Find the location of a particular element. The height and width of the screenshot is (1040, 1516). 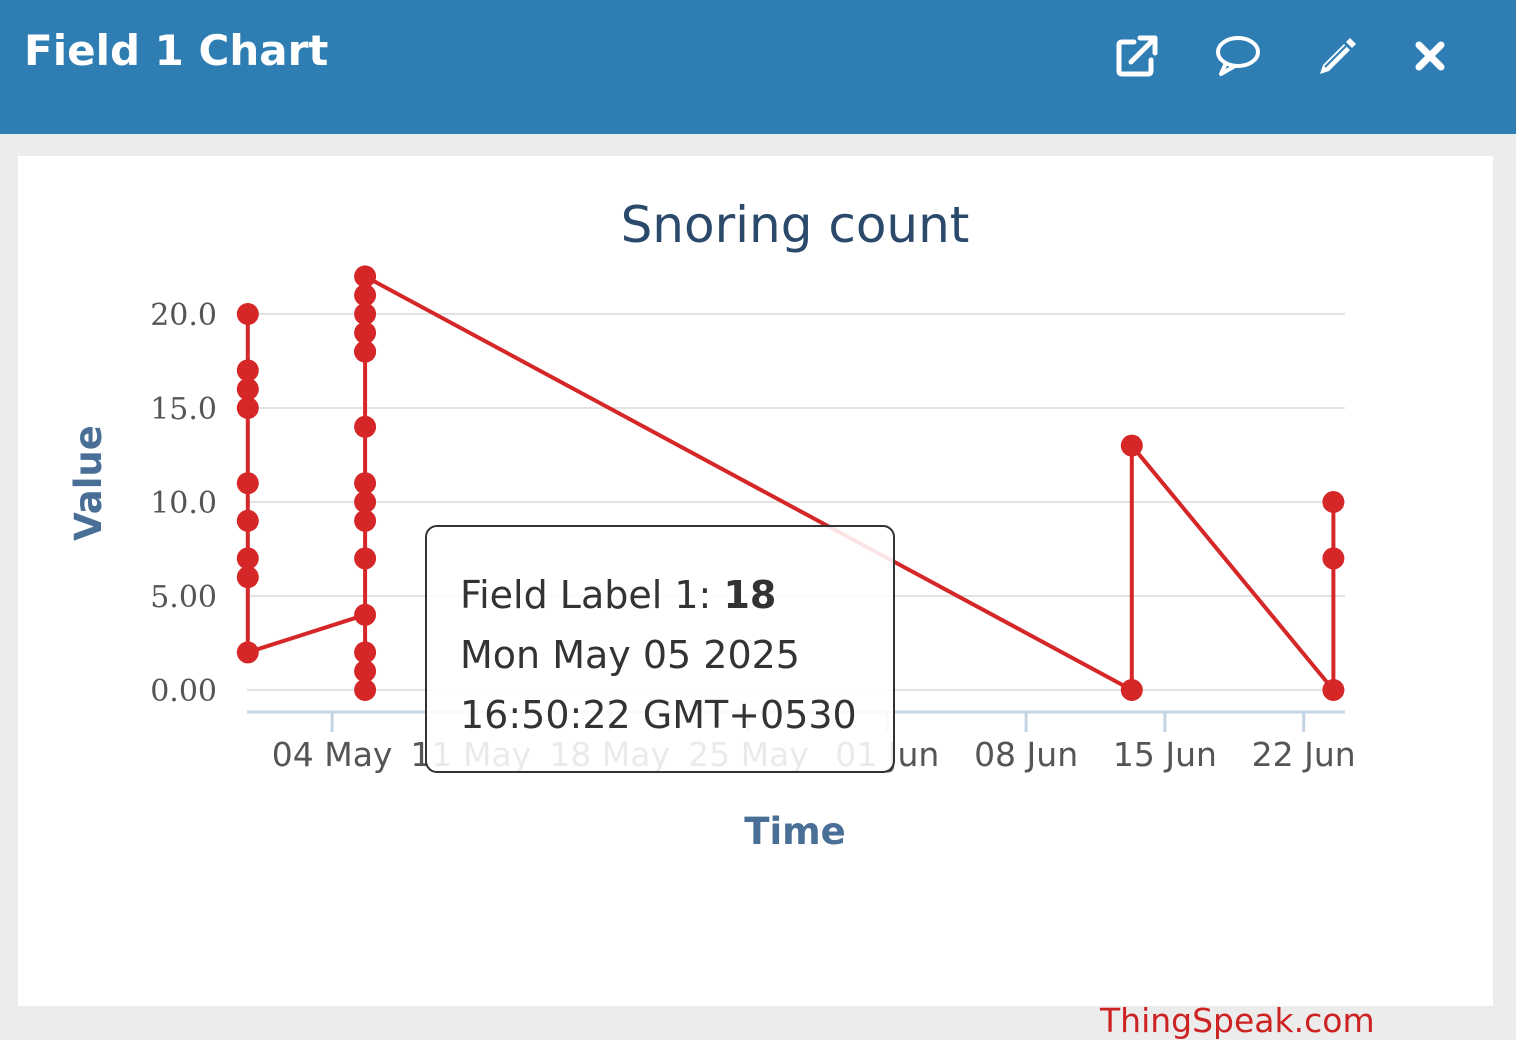

chart-title: Snoring count is located at coordinates (795, 225).